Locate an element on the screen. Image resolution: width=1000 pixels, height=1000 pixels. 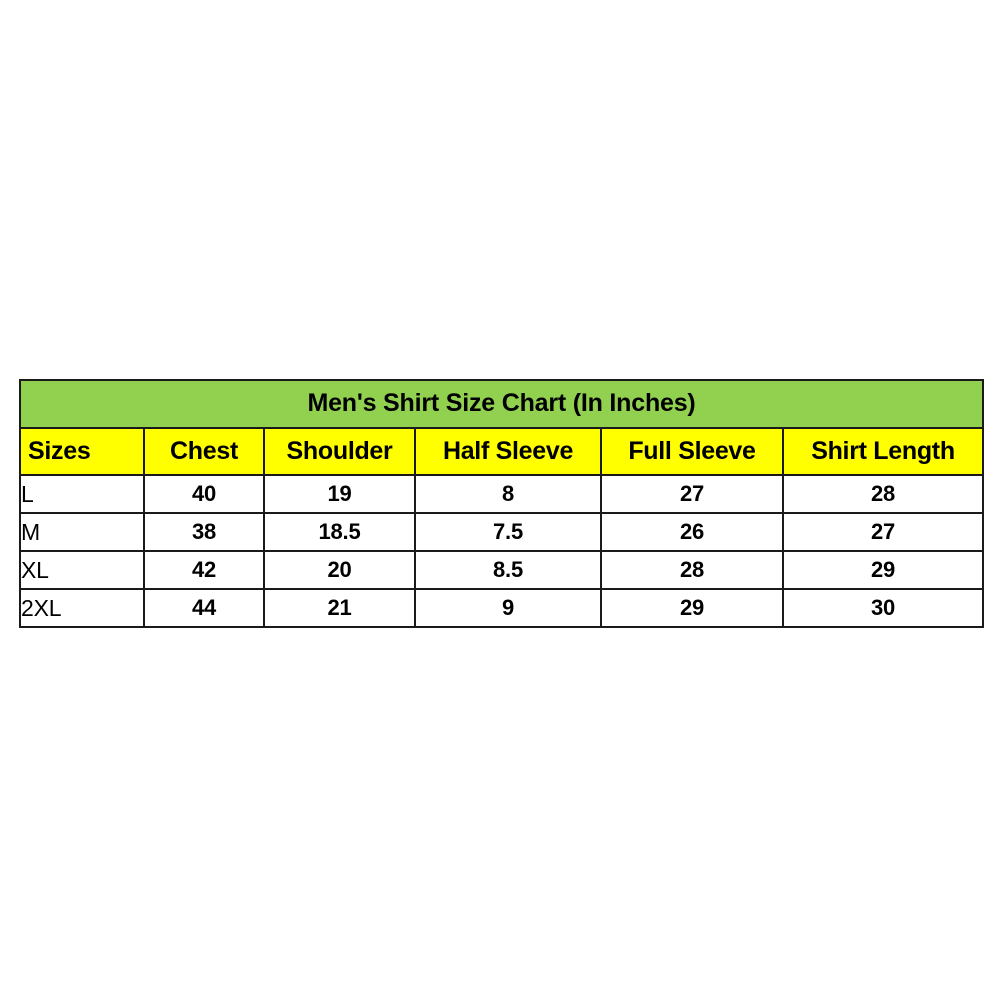
chart-title-row: Men's Shirt Size Chart (In Inches) is located at coordinates (501, 404).